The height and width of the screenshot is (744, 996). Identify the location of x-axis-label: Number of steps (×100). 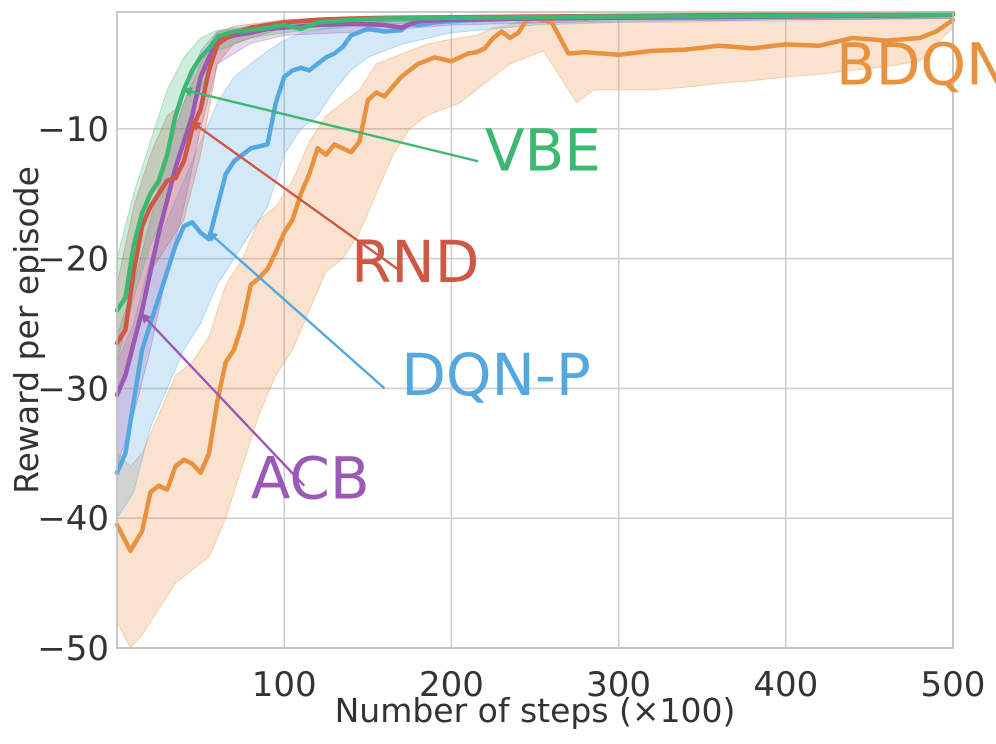
(535, 710).